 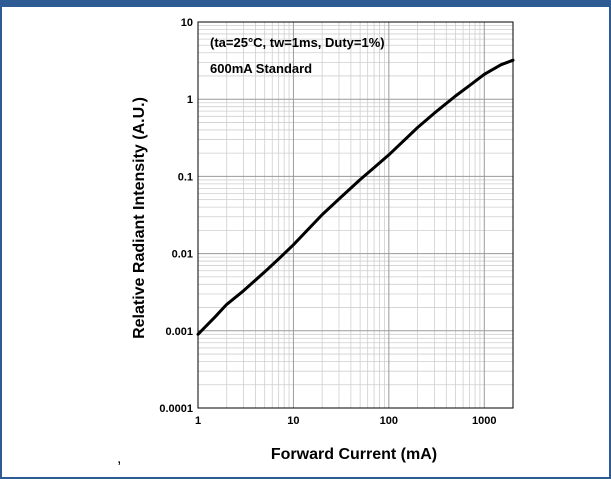 What do you see at coordinates (119, 458) in the screenshot?
I see `stray-comma: ,` at bounding box center [119, 458].